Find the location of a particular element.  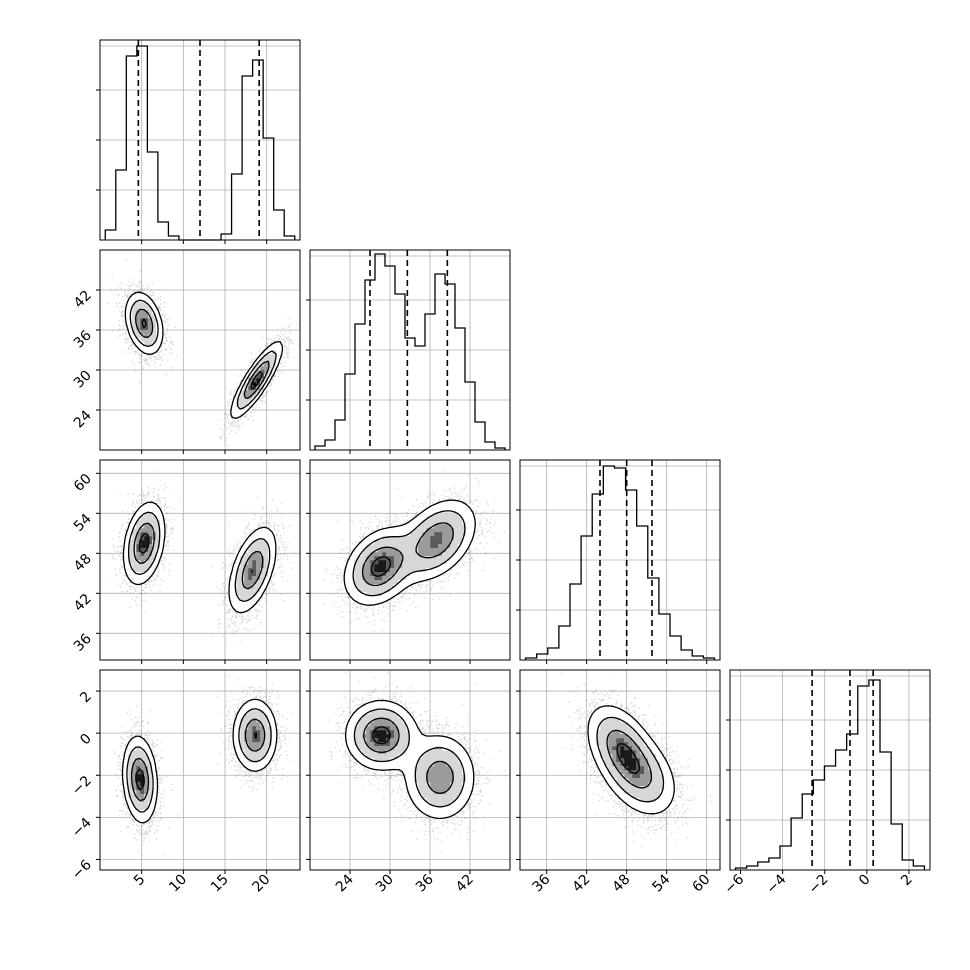

y-tick-label: 0 is located at coordinates (86, 740).